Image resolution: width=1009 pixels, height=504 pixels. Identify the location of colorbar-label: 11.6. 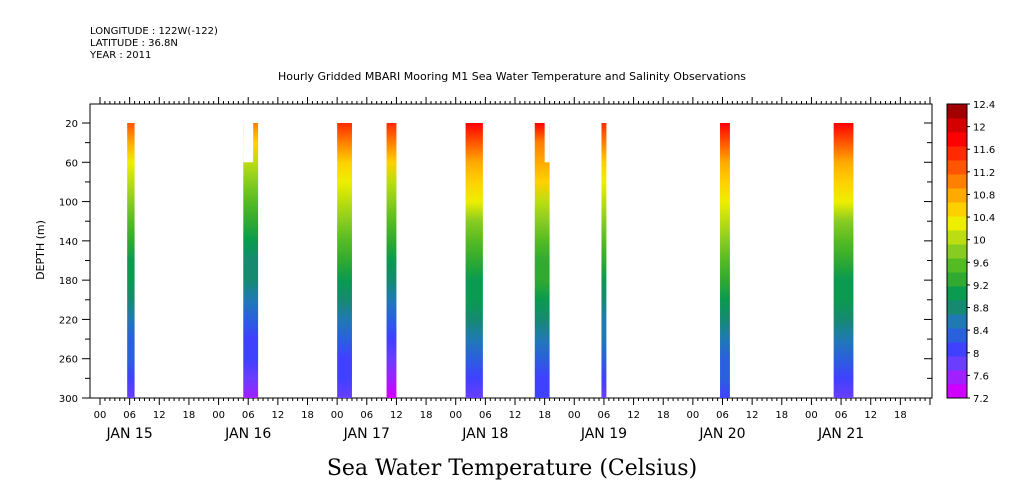
(984, 150).